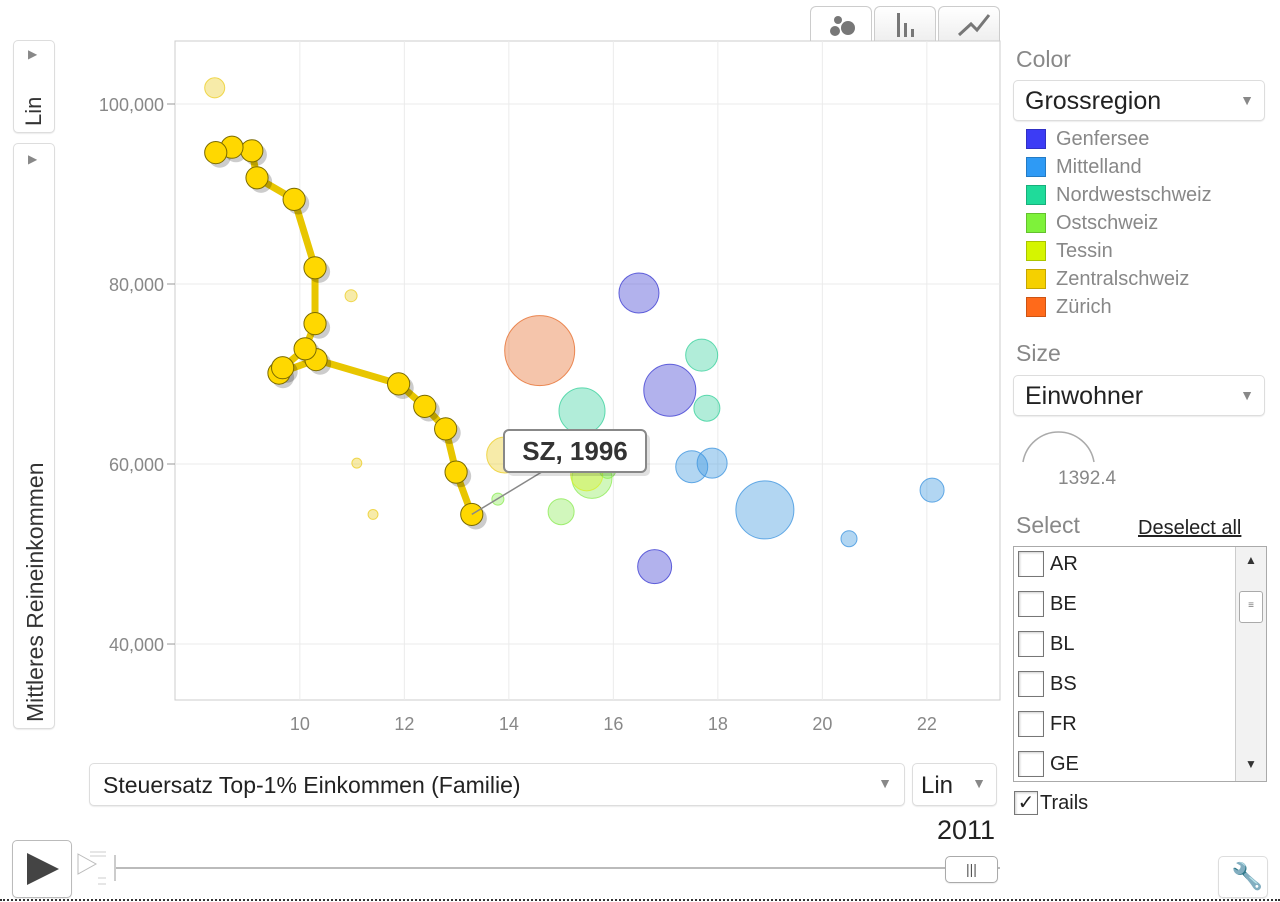 This screenshot has width=1280, height=902. Describe the element at coordinates (34, 436) in the screenshot. I see `y-axis-dropdown: ▶ Mittleres Reineinkommen` at that location.